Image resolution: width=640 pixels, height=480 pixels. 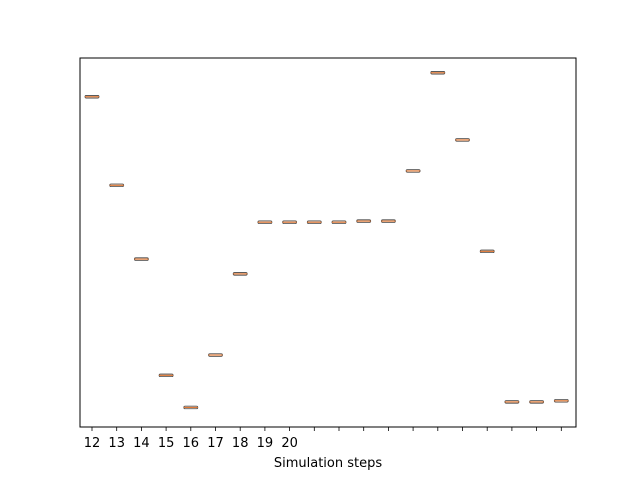 I want to click on x-tick-label-8: 20, so click(x=289, y=443).